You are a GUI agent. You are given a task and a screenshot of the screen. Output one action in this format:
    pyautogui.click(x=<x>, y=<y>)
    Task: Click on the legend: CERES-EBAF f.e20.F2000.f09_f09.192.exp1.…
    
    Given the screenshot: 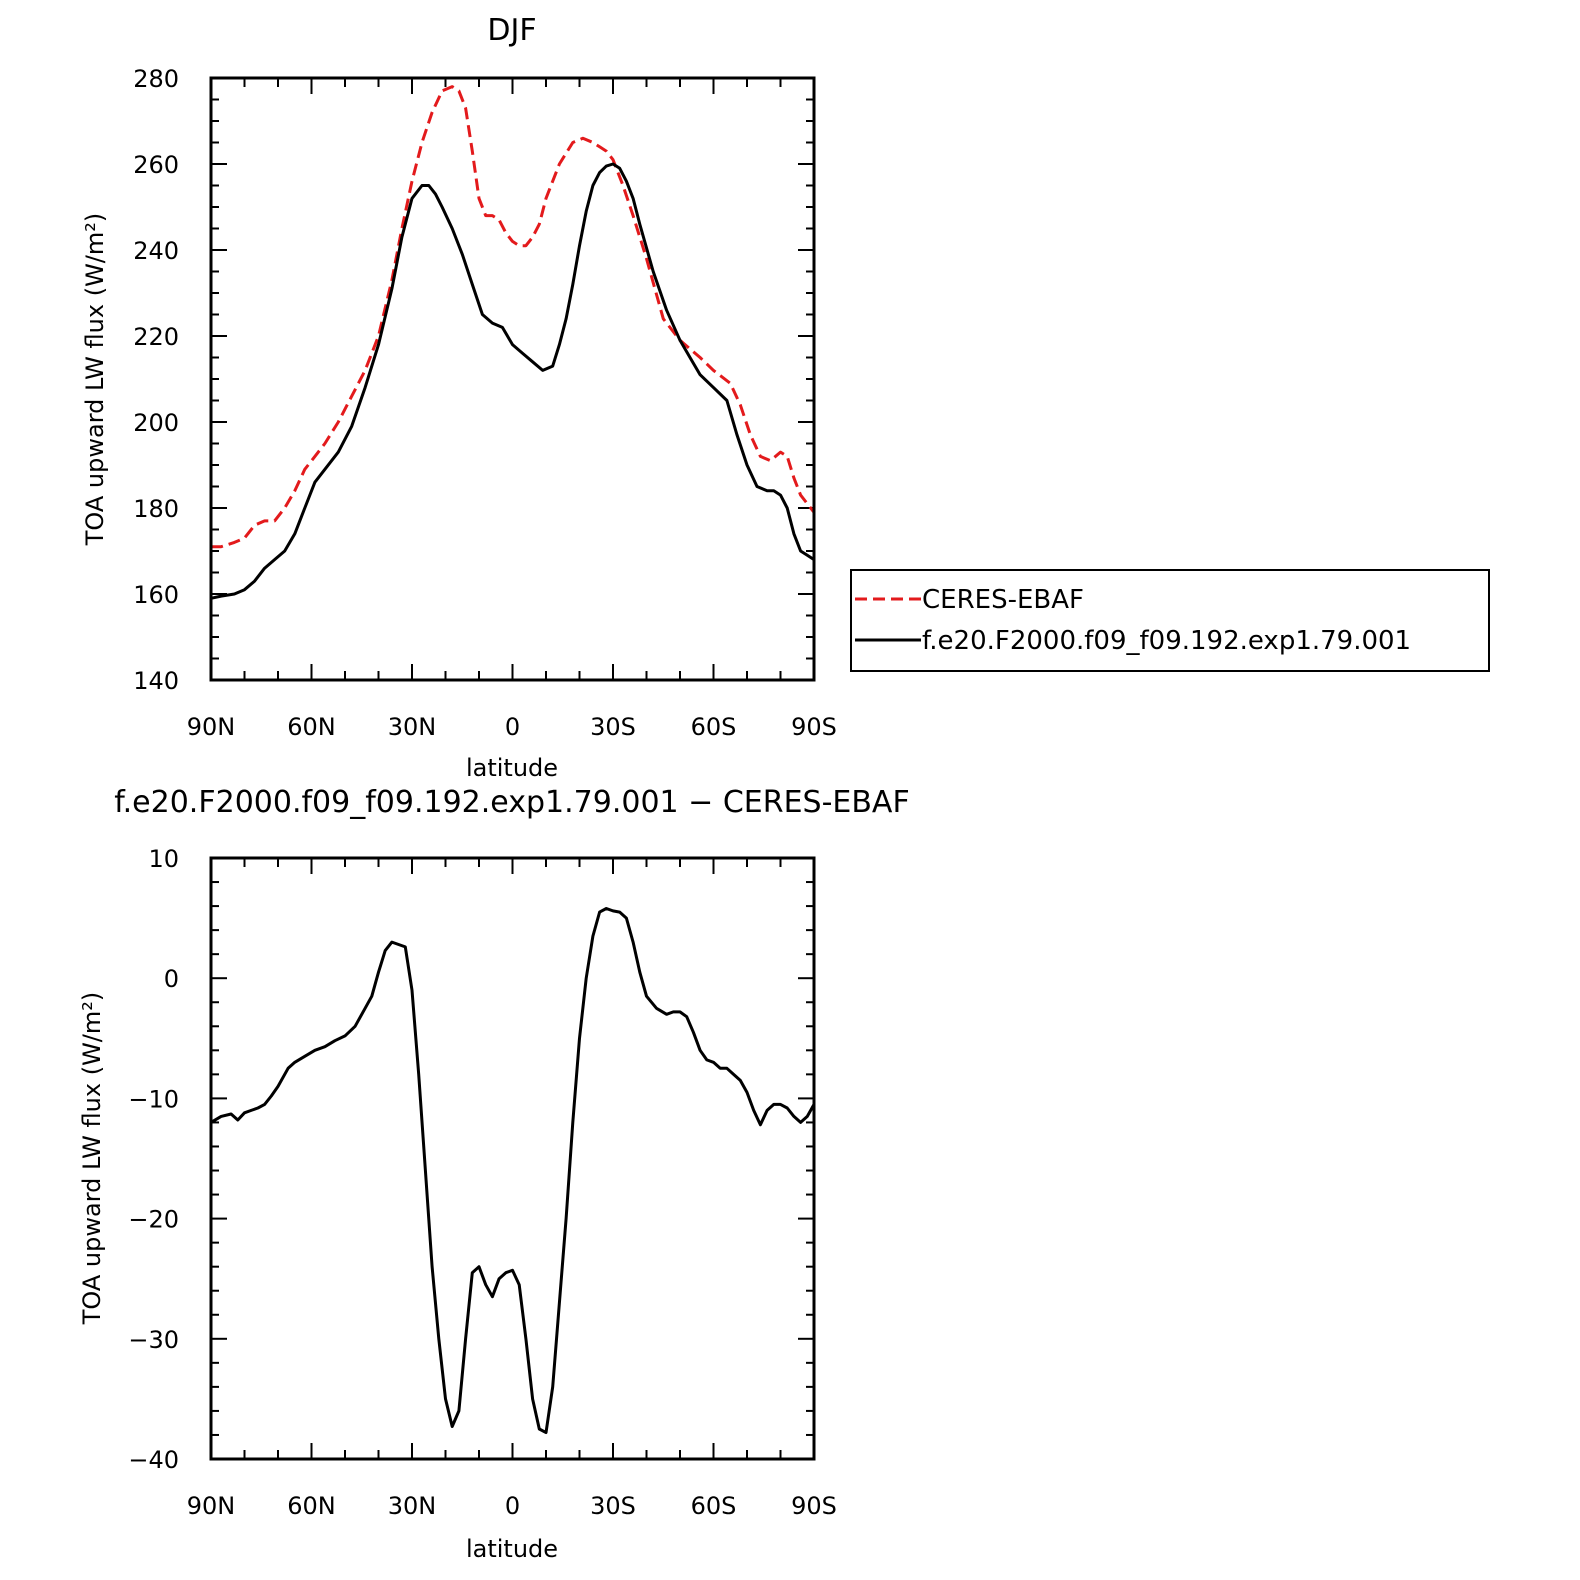 What is the action you would take?
    pyautogui.click(x=1170, y=620)
    